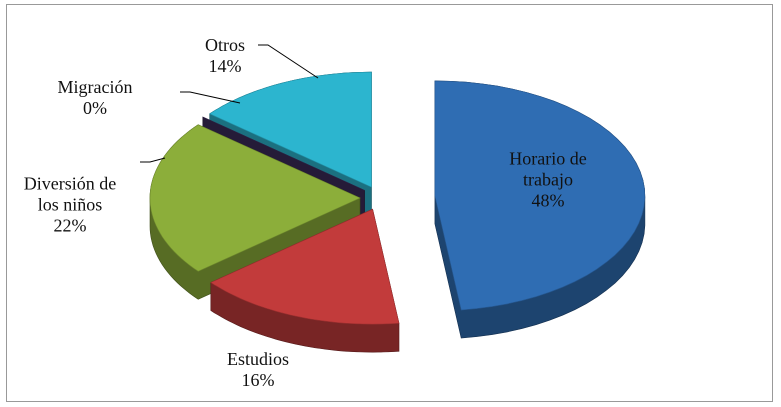 The width and height of the screenshot is (781, 407). I want to click on value-label: 16%, so click(258, 380).